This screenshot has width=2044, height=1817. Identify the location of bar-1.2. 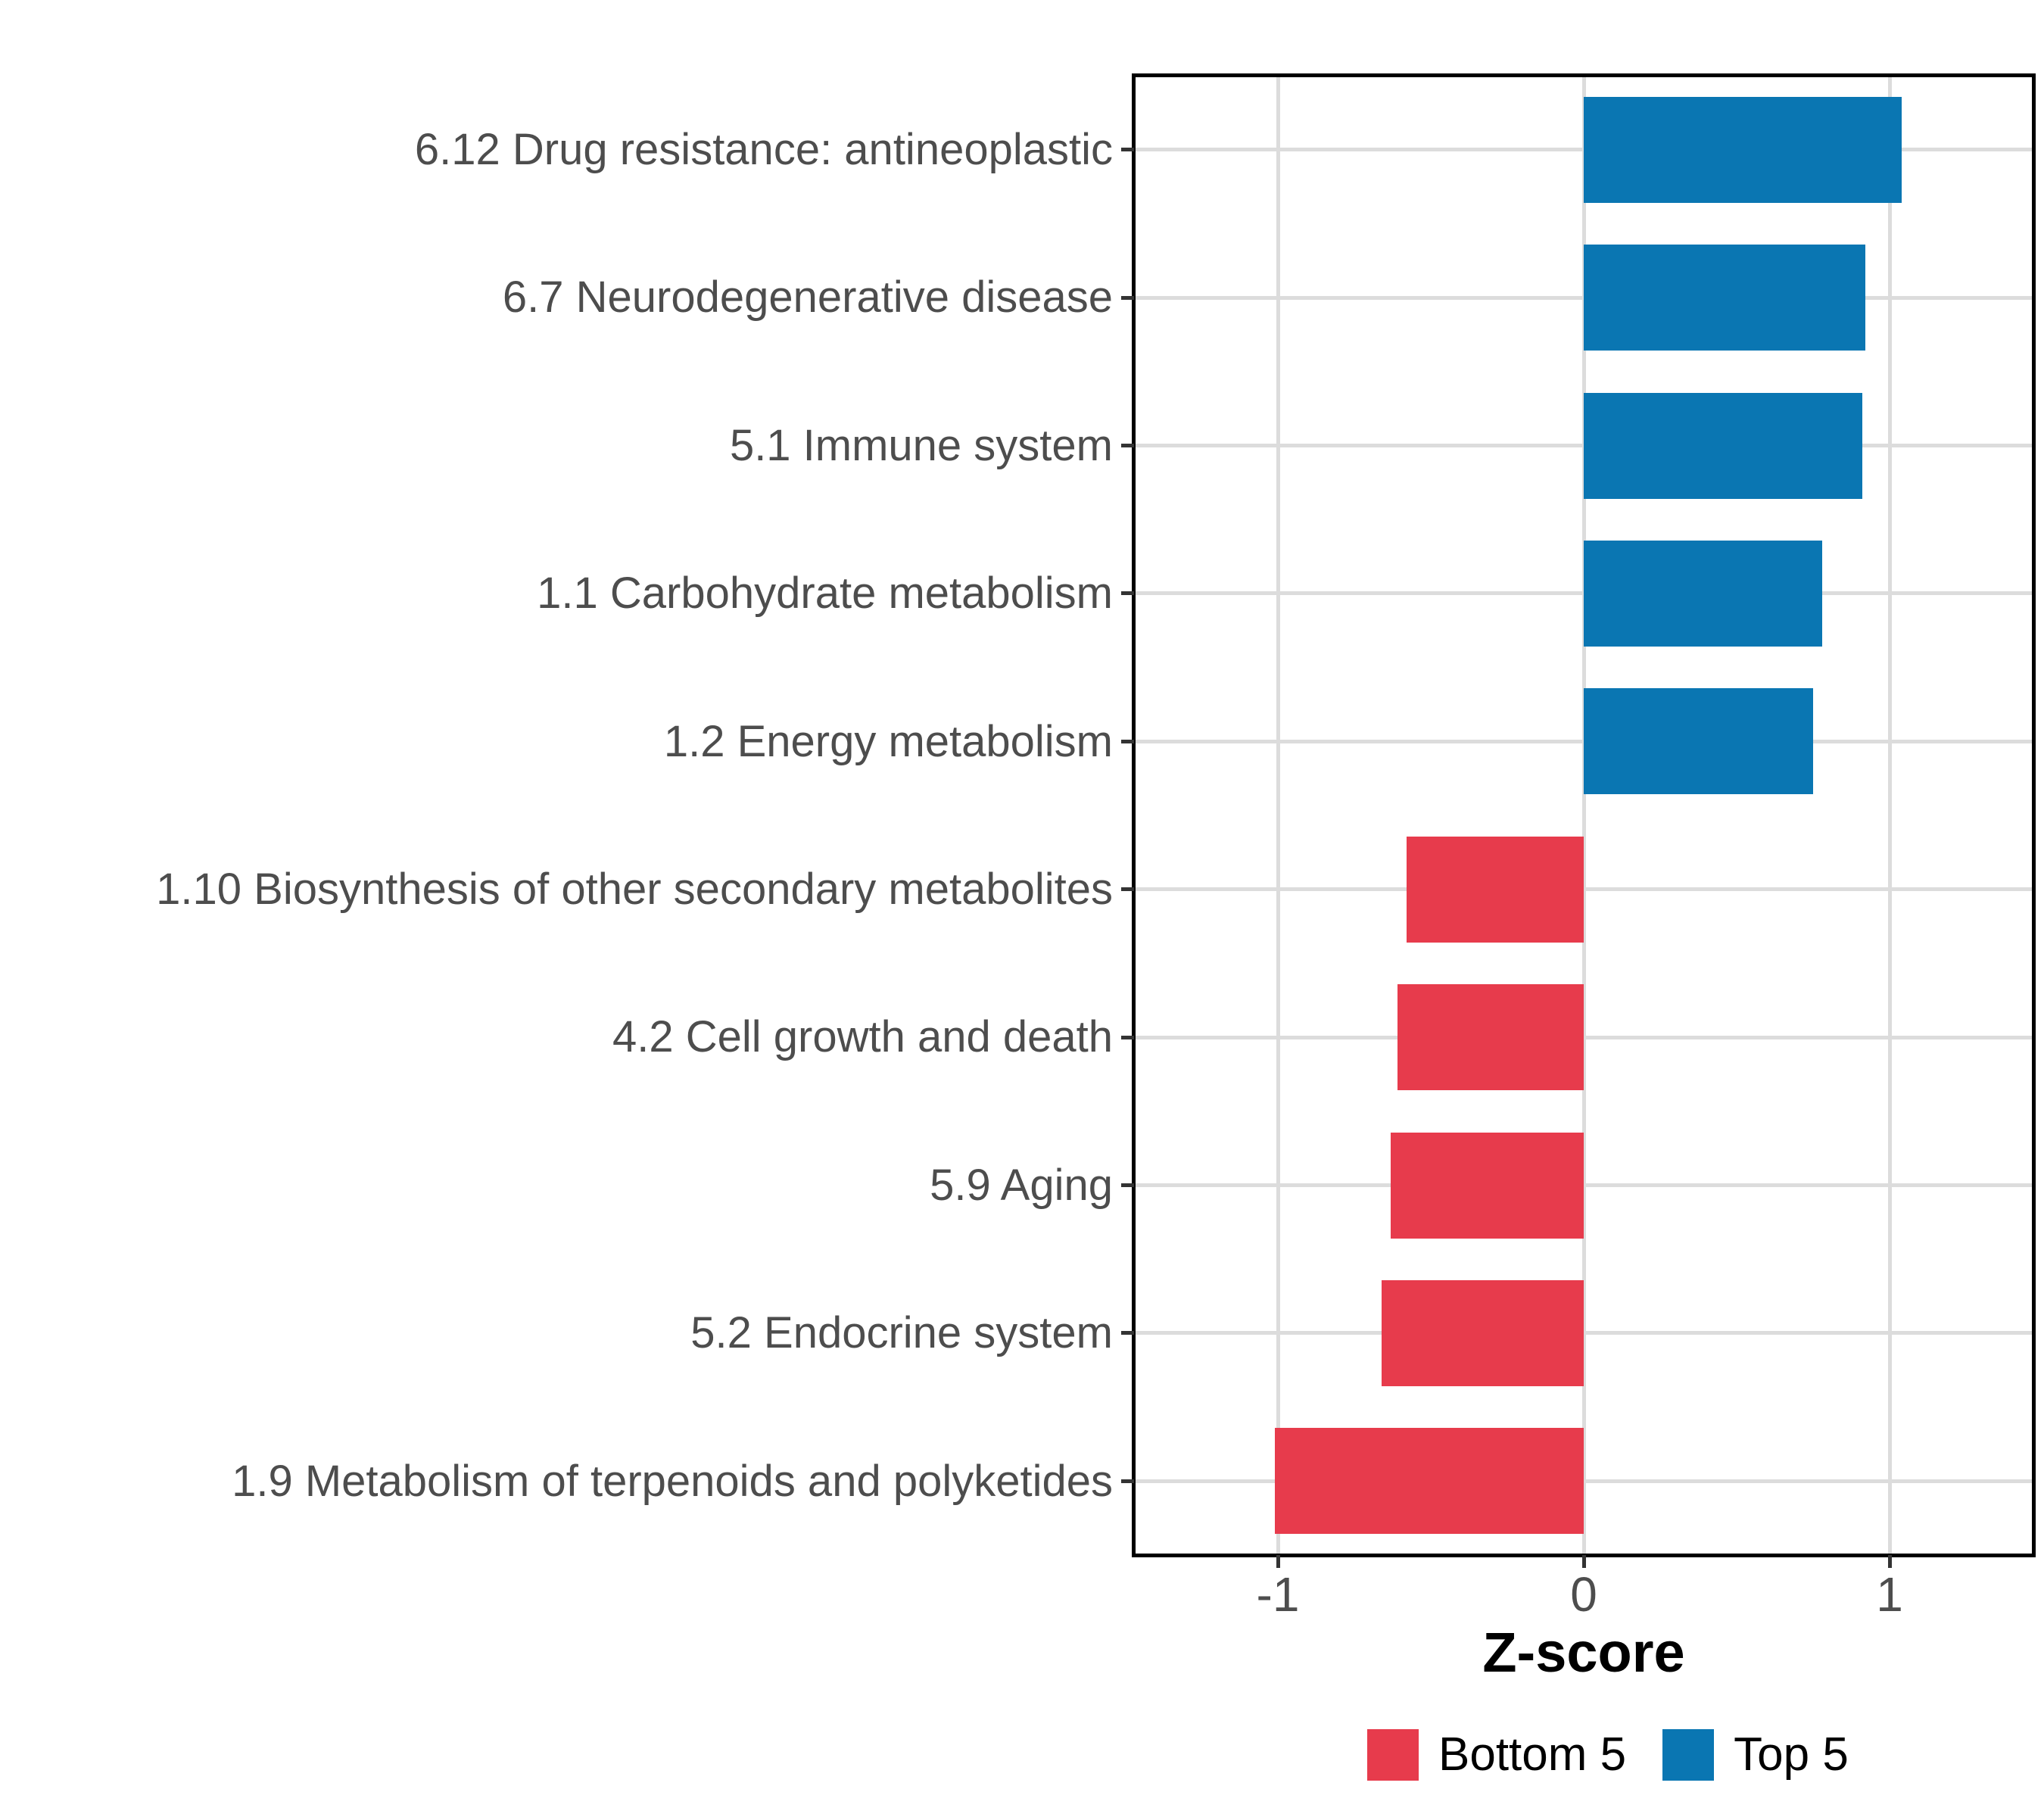
(1699, 741).